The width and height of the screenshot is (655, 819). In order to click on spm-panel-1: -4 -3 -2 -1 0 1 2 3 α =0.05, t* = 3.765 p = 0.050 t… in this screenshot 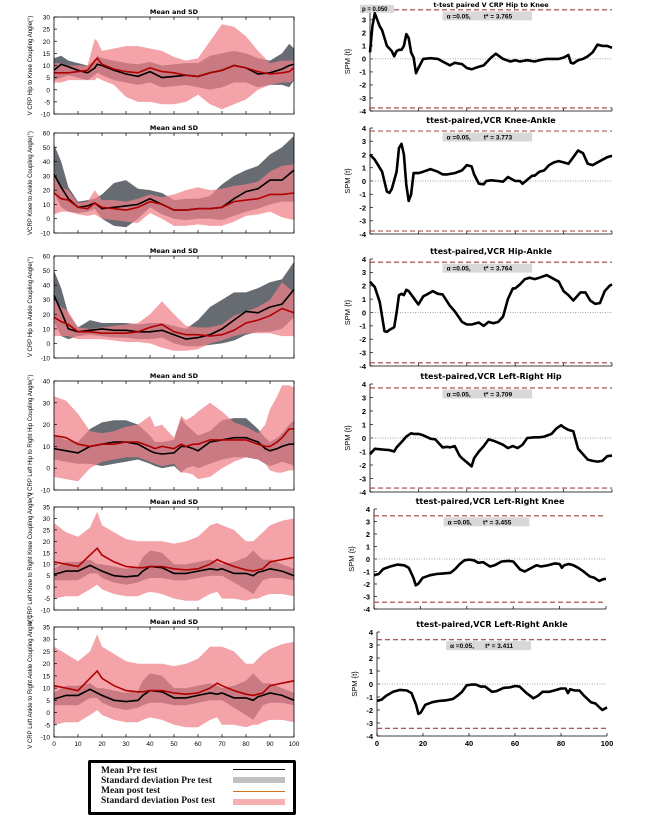, I will do `click(478, 58)`.